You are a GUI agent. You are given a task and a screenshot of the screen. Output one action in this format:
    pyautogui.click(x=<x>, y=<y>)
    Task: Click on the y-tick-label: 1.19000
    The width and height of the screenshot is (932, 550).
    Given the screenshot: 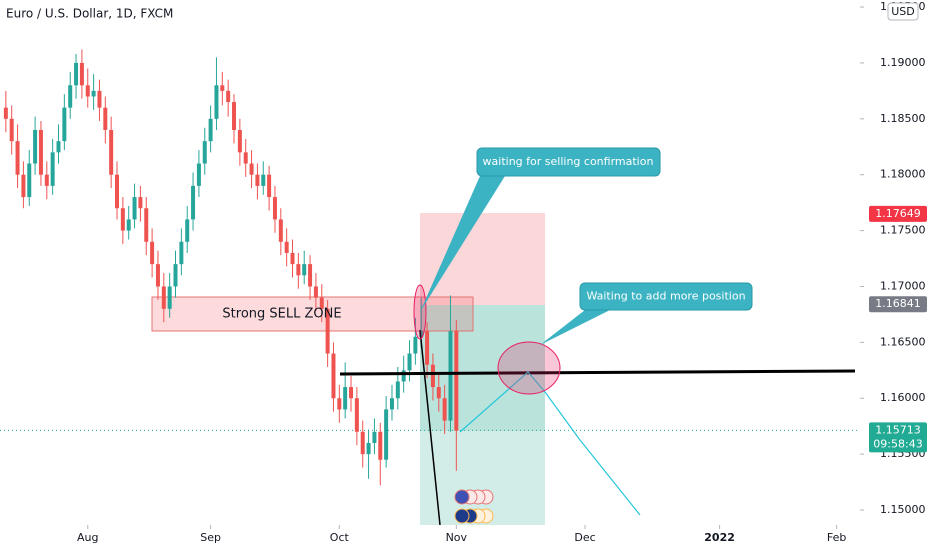 What is the action you would take?
    pyautogui.click(x=903, y=62)
    